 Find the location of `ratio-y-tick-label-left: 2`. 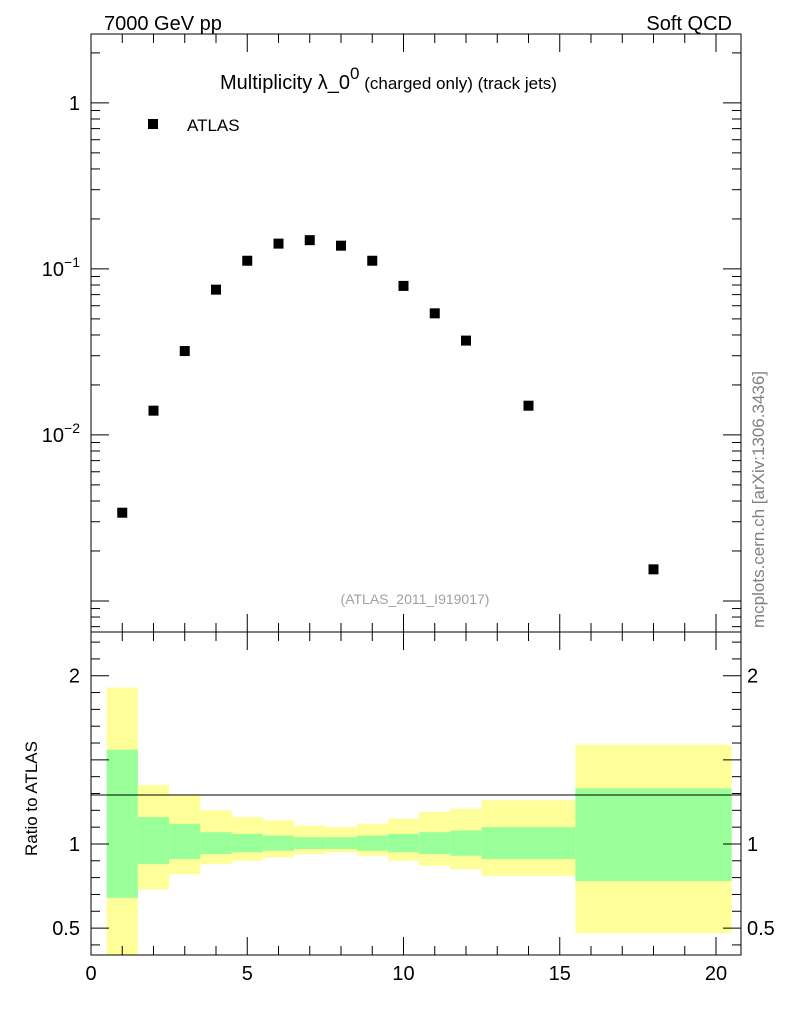

ratio-y-tick-label-left: 2 is located at coordinates (74, 677).